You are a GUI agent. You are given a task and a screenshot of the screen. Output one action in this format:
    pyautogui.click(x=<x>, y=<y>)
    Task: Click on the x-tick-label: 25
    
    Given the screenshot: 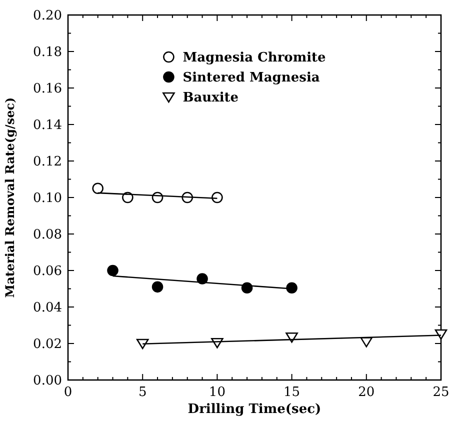 What is the action you would take?
    pyautogui.click(x=441, y=392)
    